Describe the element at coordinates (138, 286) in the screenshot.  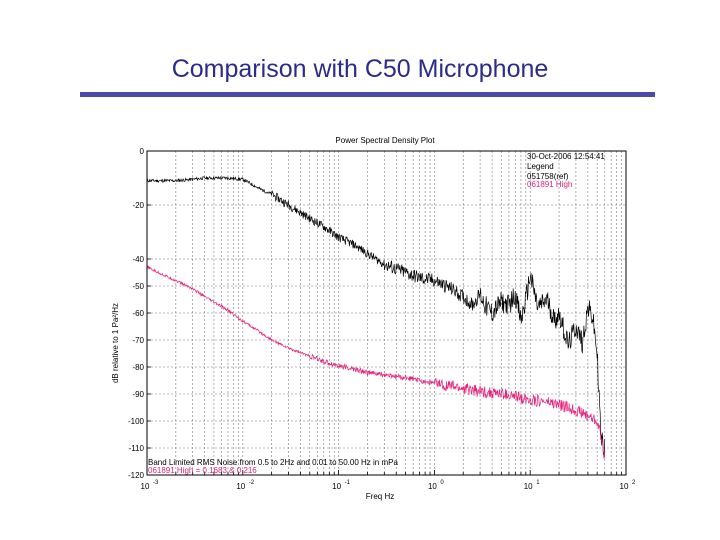
I see `y-tick-label: -50` at that location.